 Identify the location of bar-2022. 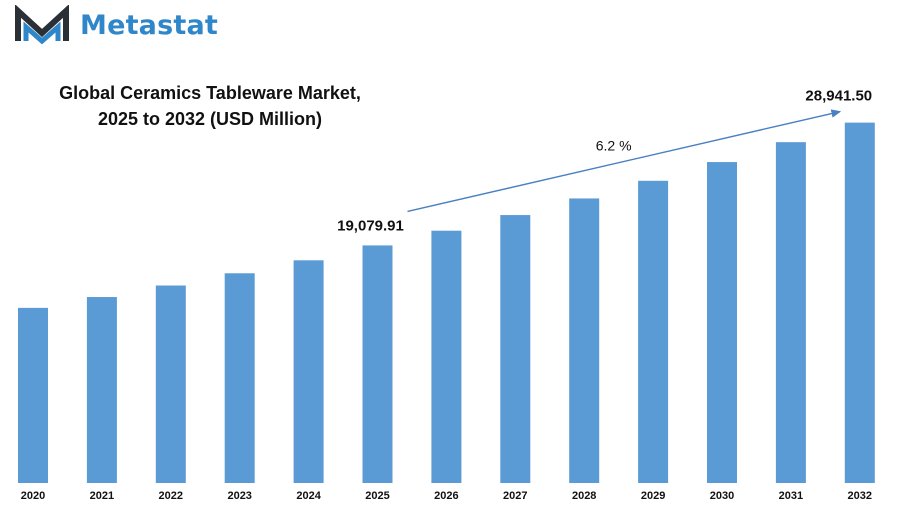
(170, 384).